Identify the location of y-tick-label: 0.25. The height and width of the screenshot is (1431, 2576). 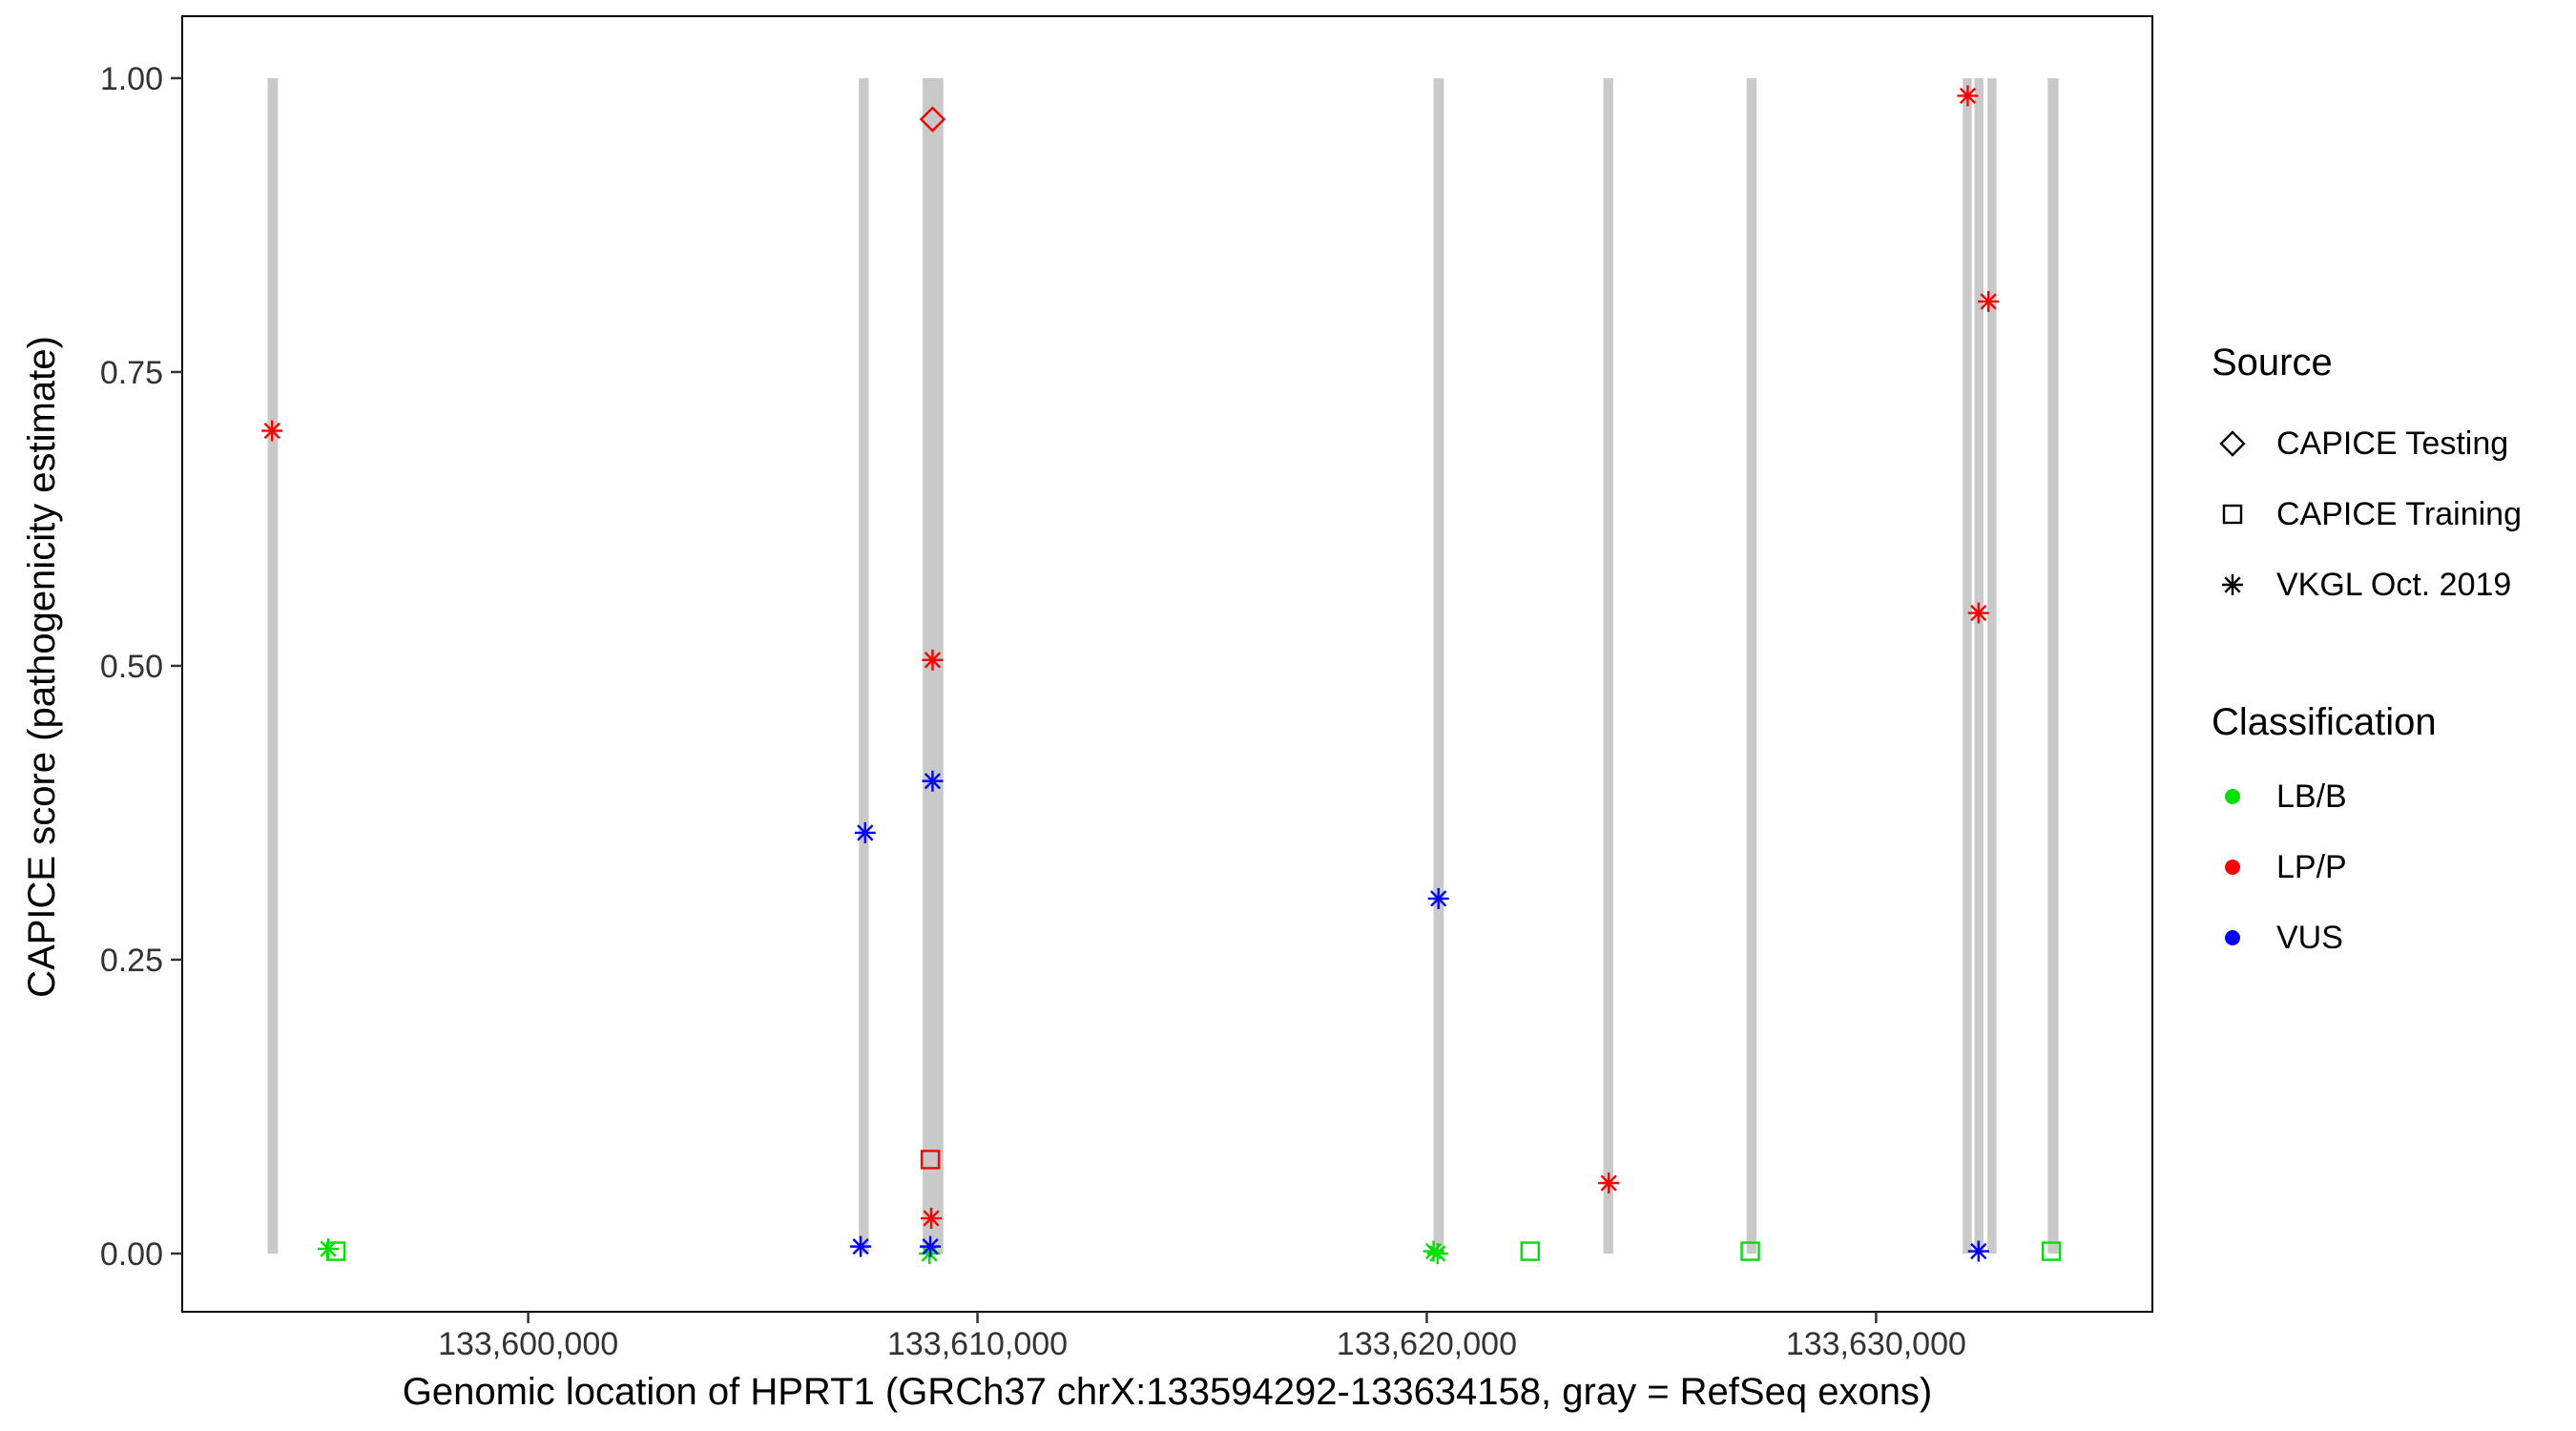
(131, 961).